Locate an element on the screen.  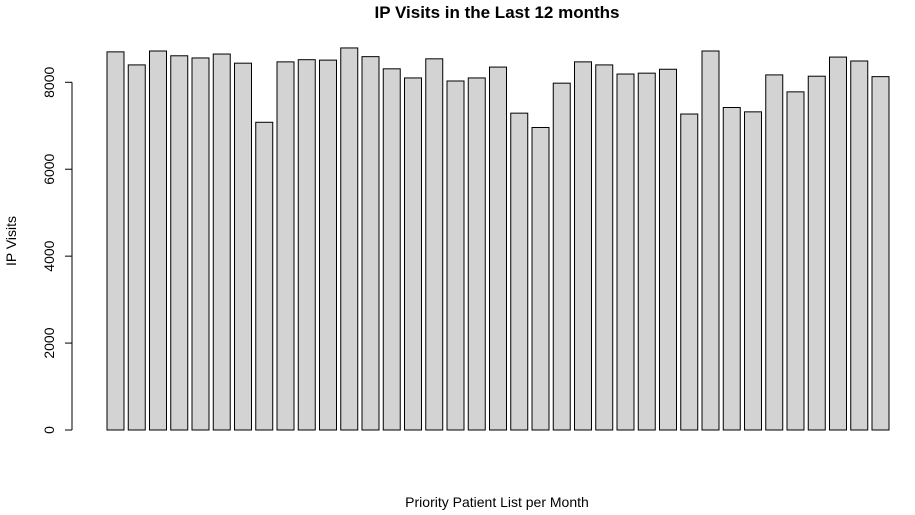
y-tick-label: 6000 is located at coordinates (49, 168).